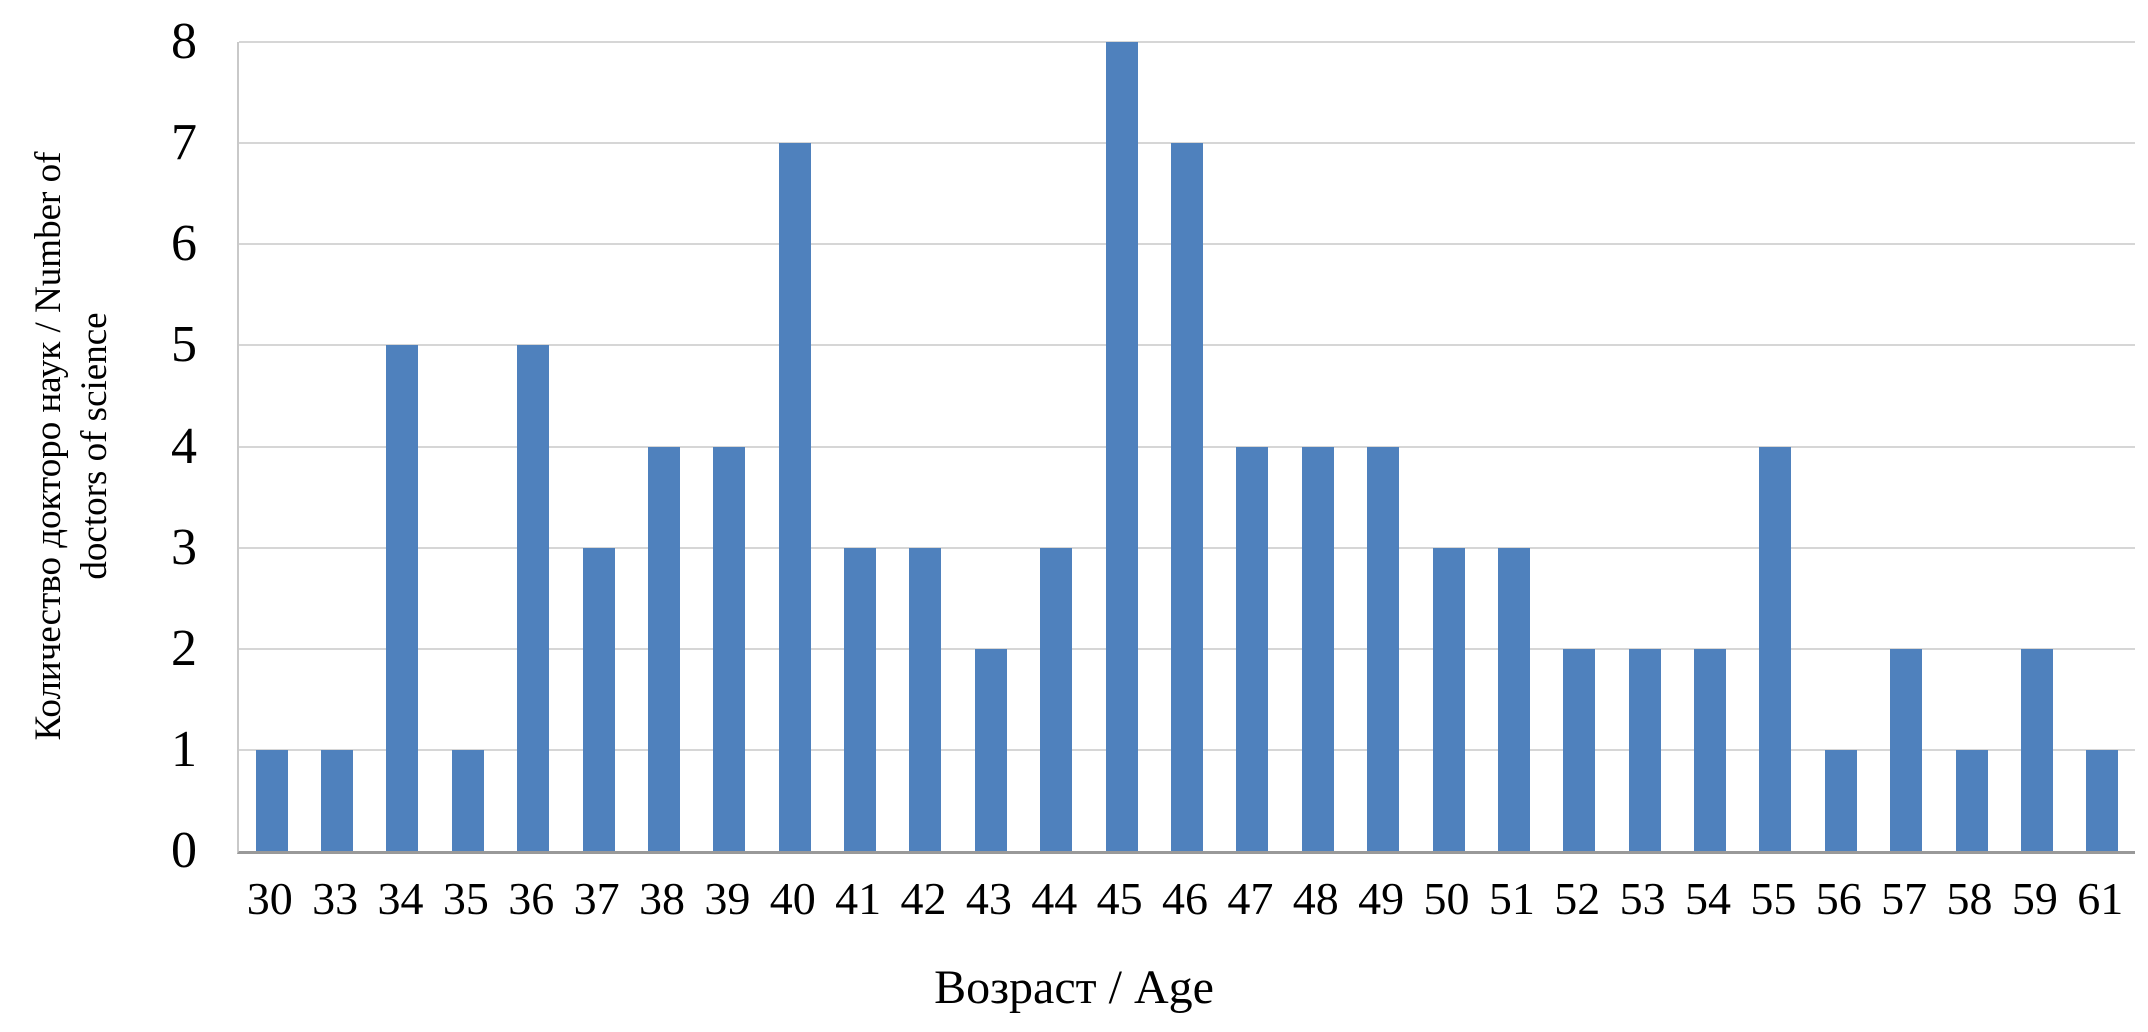  Describe the element at coordinates (2034, 898) in the screenshot. I see `x-tick-label-59: 59` at that location.